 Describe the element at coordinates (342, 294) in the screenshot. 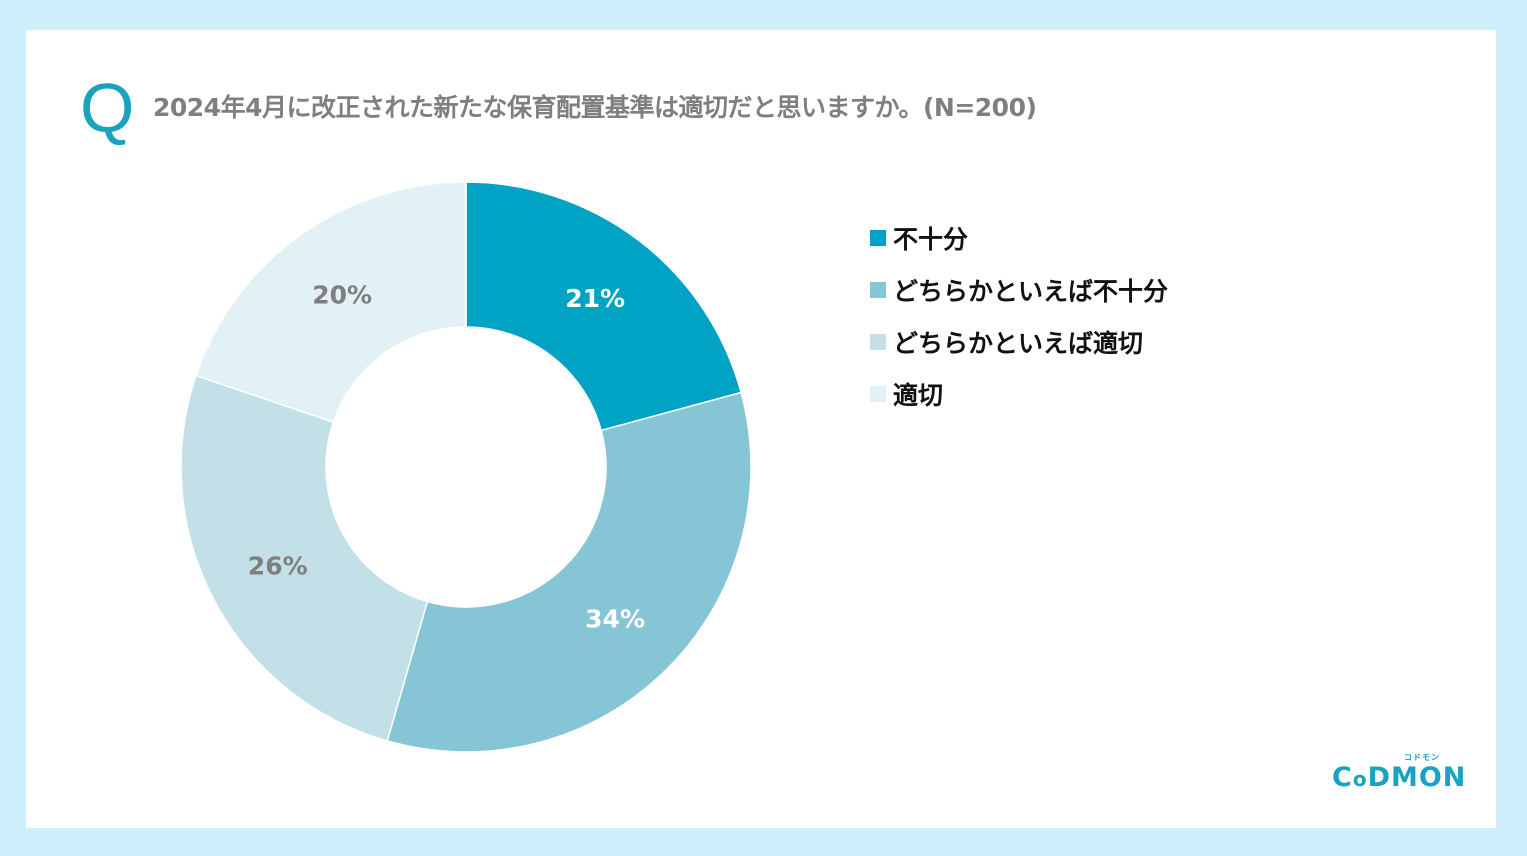

I see `data-label: 20%` at that location.